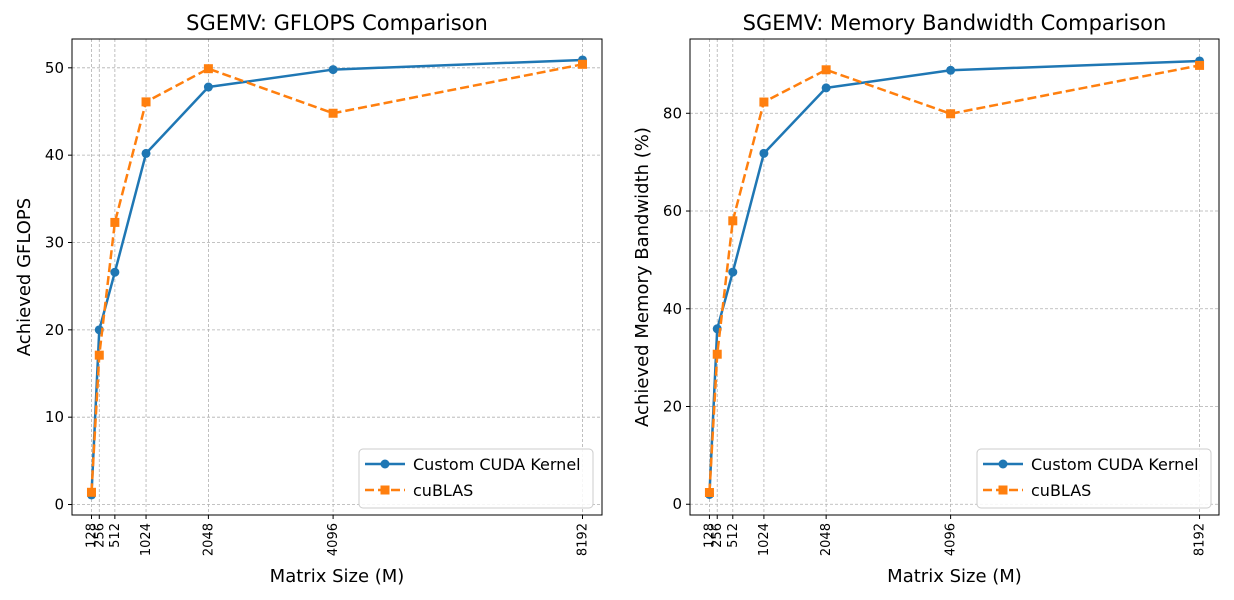 The image size is (1234, 600). Describe the element at coordinates (955, 23) in the screenshot. I see `chart-title: SGEMV: Memory Bandwidth Comparison` at that location.